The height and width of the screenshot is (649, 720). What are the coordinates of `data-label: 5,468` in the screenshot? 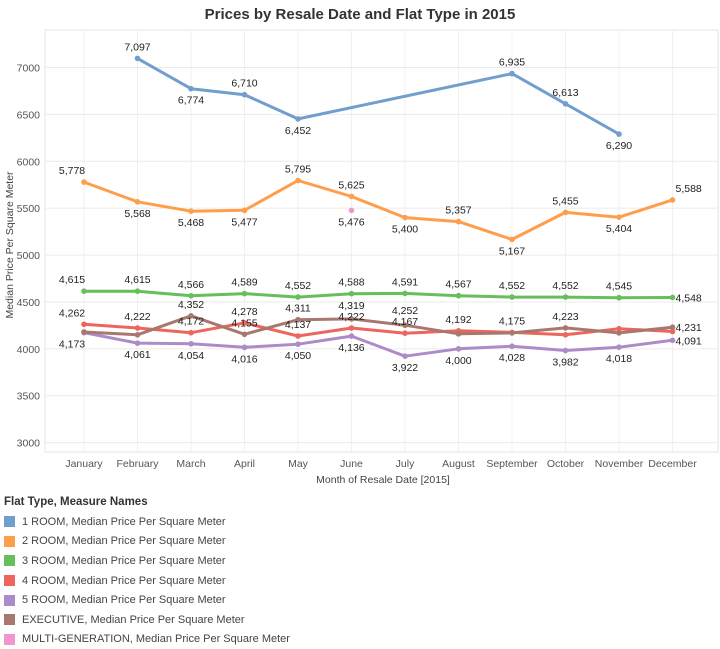 It's located at (191, 223).